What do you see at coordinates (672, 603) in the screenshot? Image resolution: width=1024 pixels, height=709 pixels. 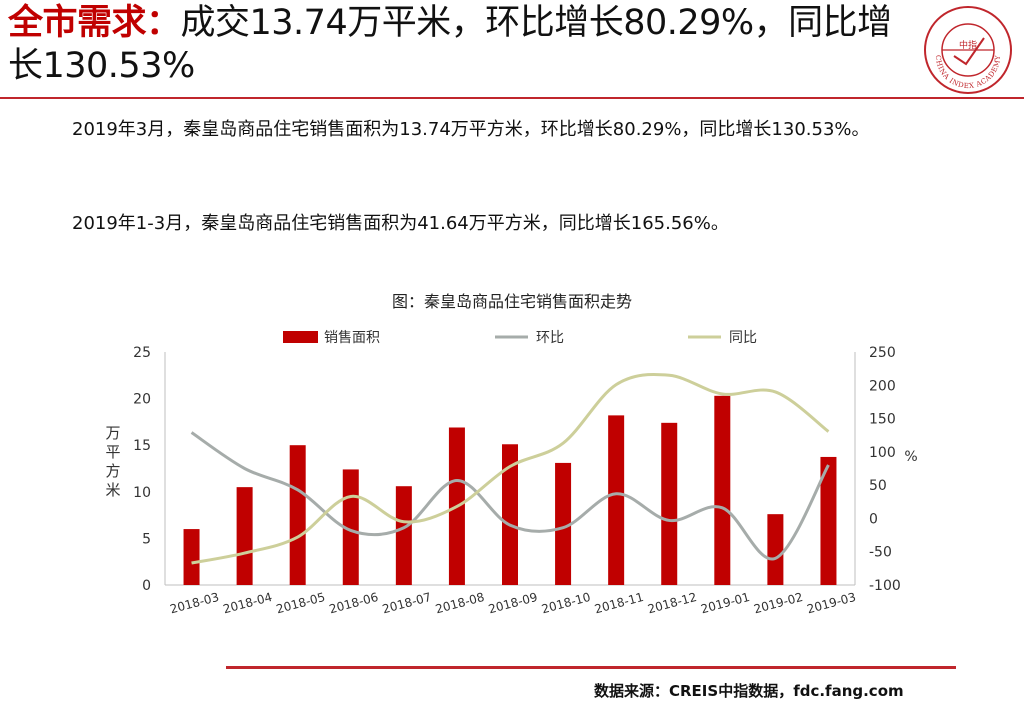 I see `x-tick-label: 2018-12` at bounding box center [672, 603].